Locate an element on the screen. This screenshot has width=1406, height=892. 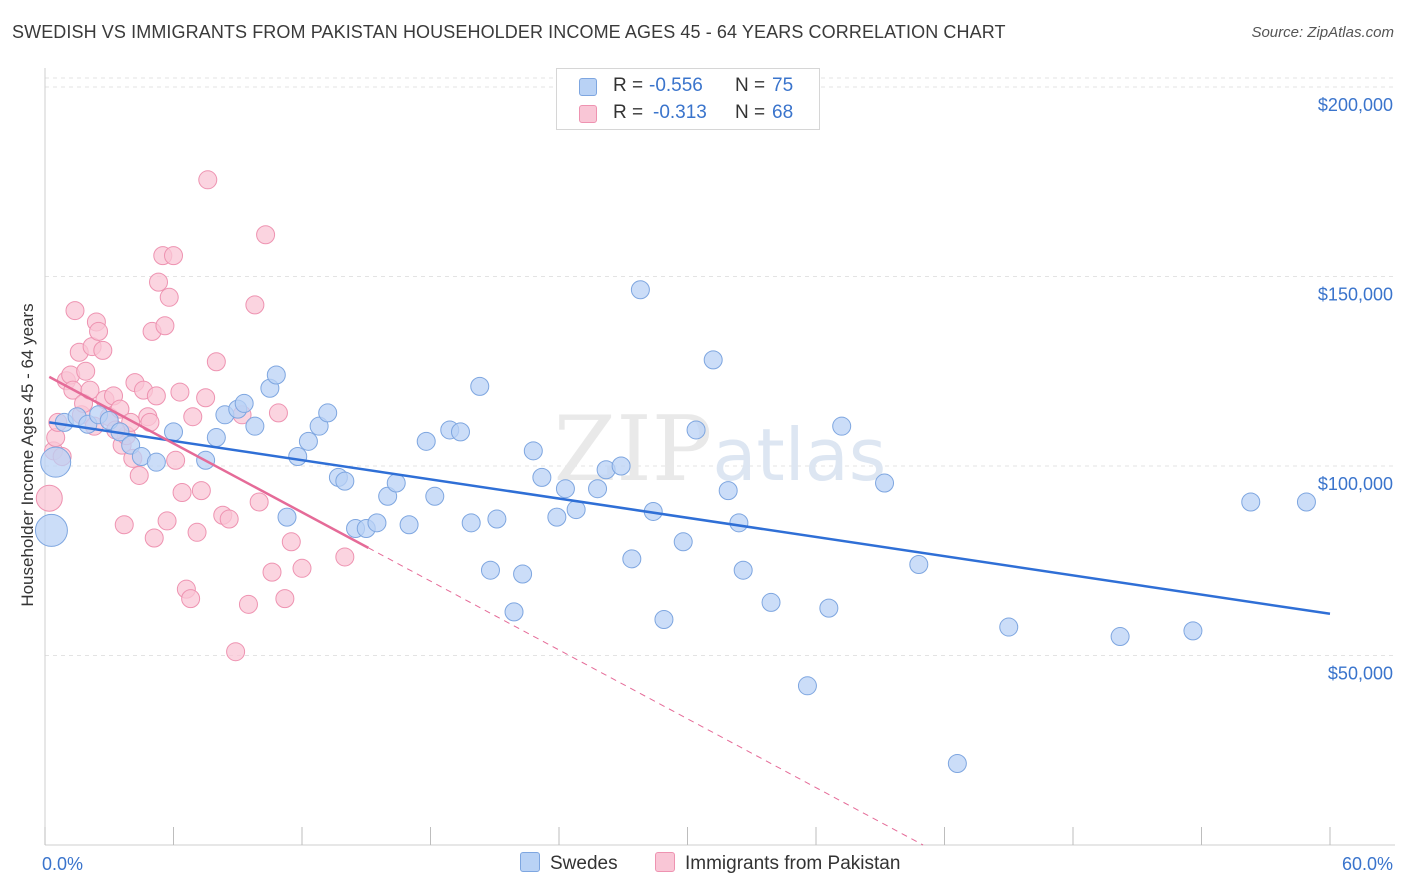
r-value: -0.313 is located at coordinates (680, 112).